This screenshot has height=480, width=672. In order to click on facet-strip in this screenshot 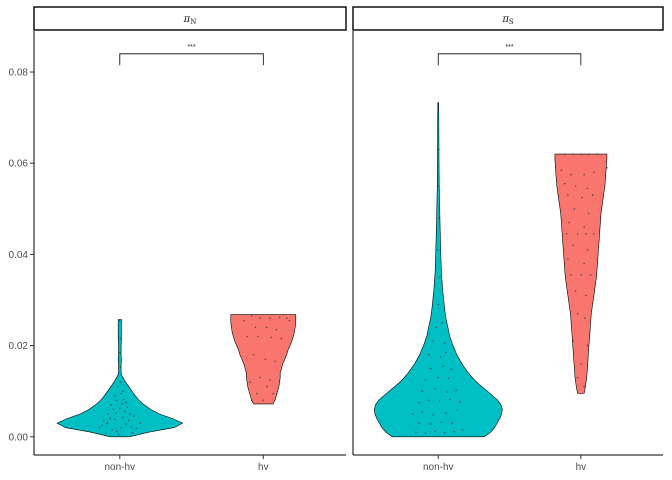, I will do `click(190, 18)`.